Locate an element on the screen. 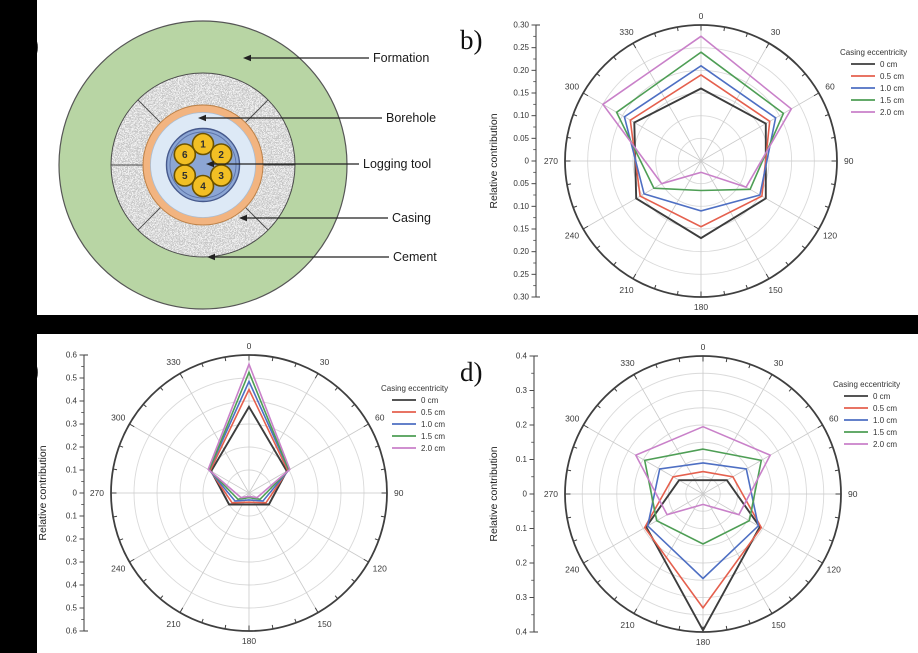 The height and width of the screenshot is (653, 918). angle-label-0: 0 is located at coordinates (249, 346).